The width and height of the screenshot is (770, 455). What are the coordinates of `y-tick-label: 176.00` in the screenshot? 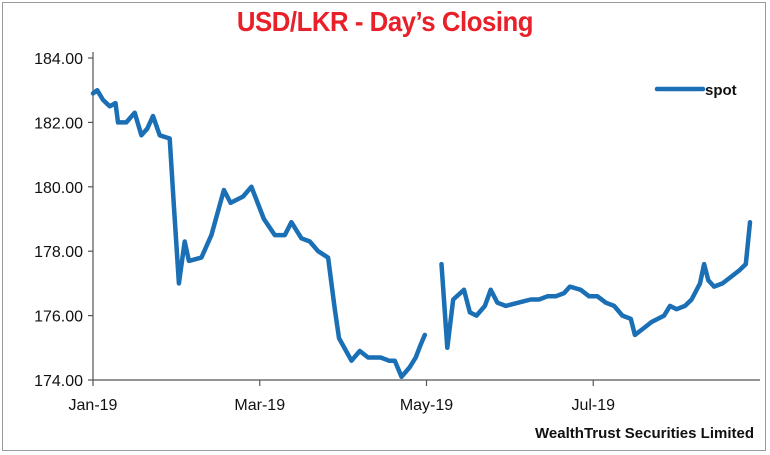 It's located at (58, 317).